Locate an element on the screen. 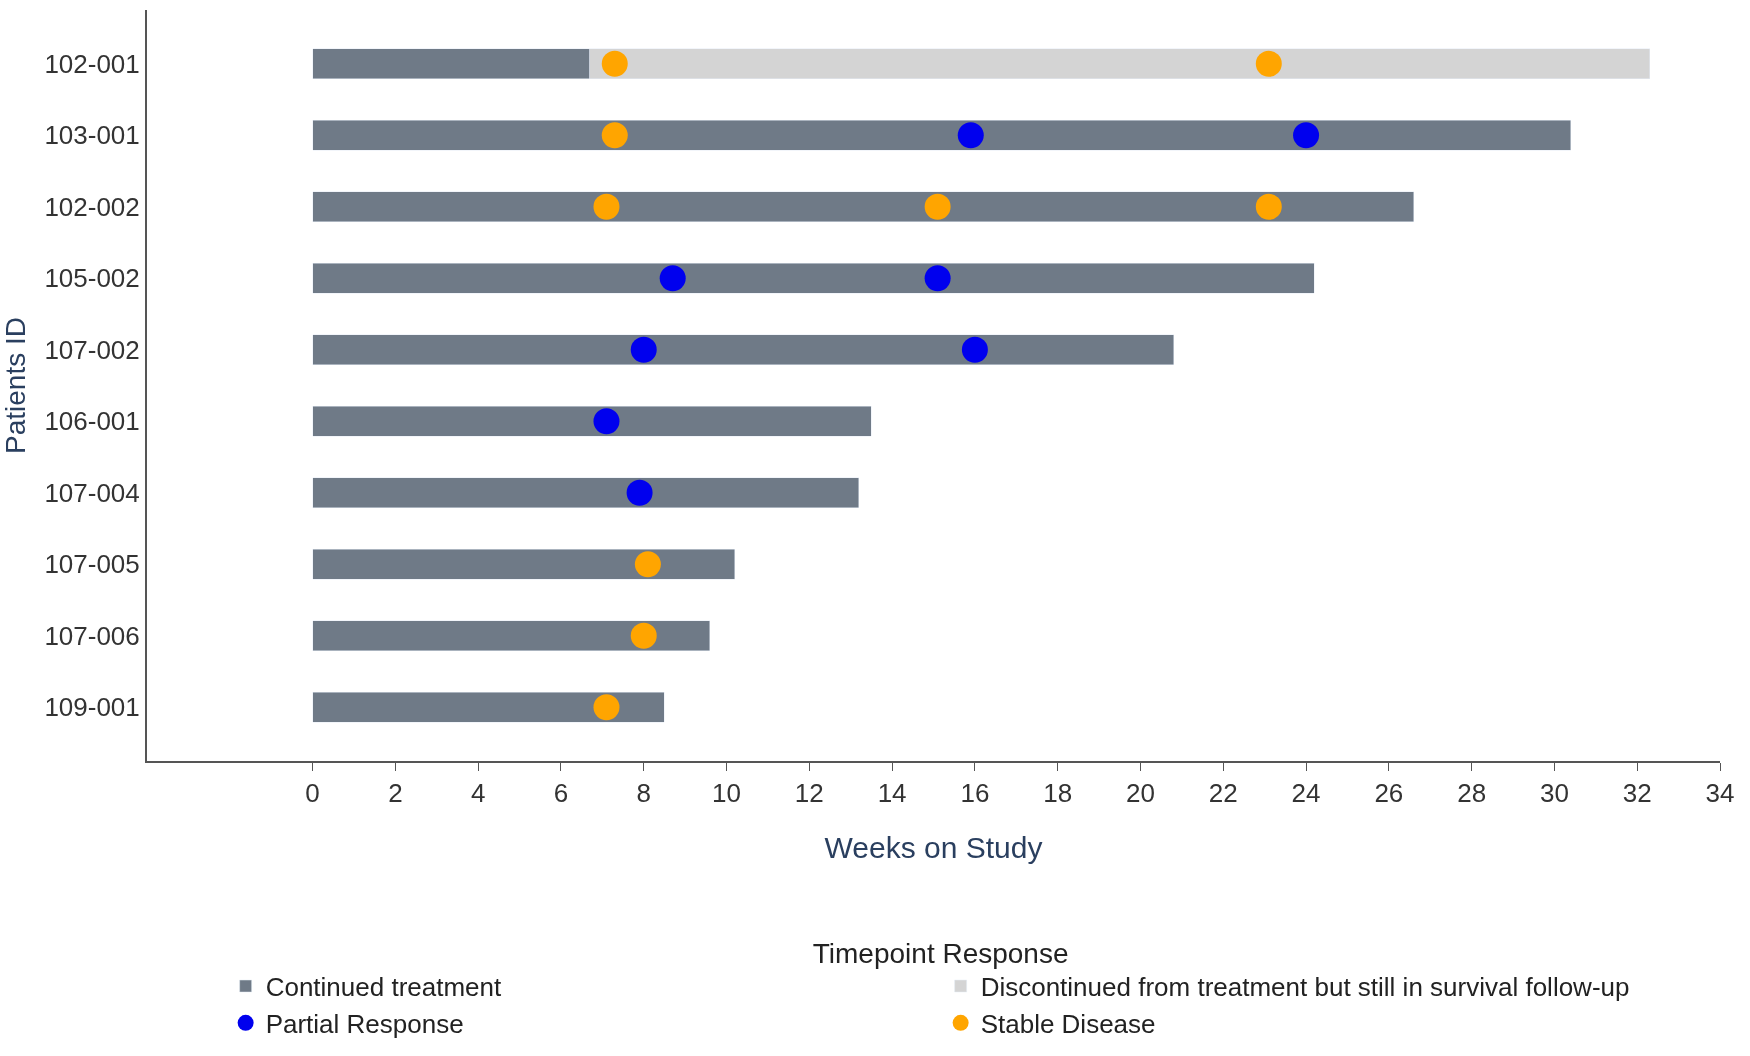 The image size is (1750, 1056). legend-label: Continued treatment is located at coordinates (384, 987).